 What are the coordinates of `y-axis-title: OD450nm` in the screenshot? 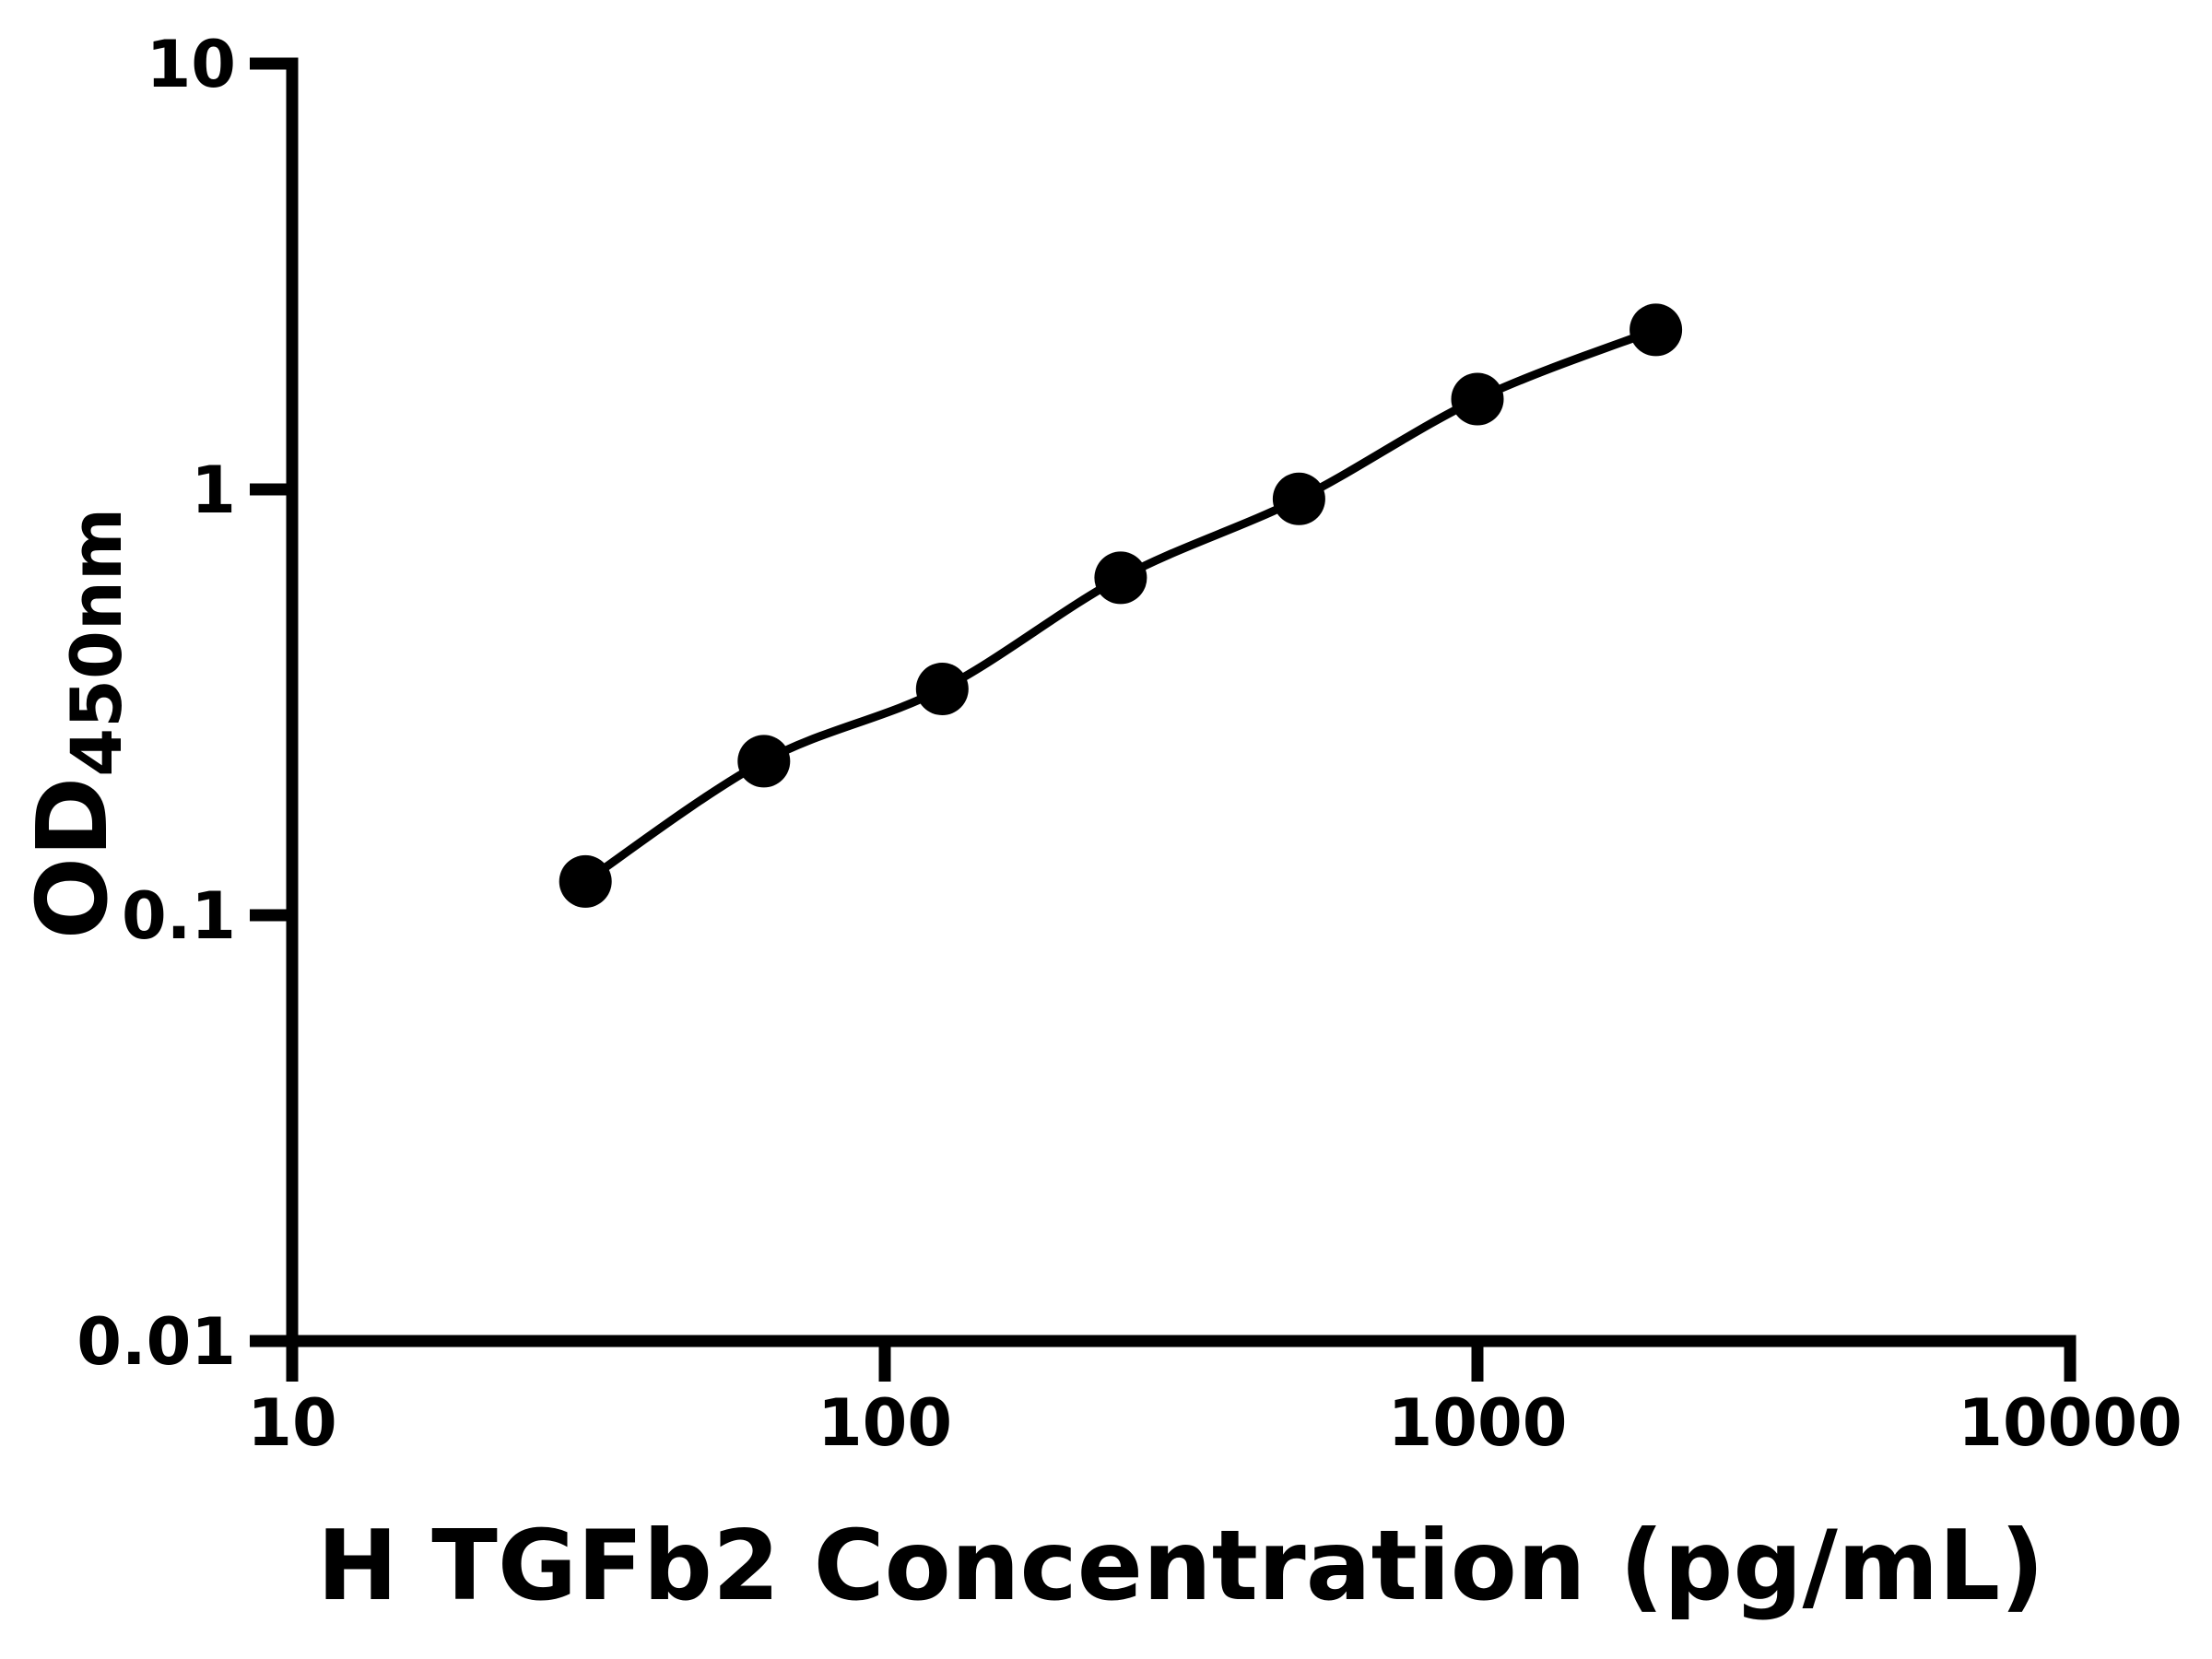 It's located at (77, 723).